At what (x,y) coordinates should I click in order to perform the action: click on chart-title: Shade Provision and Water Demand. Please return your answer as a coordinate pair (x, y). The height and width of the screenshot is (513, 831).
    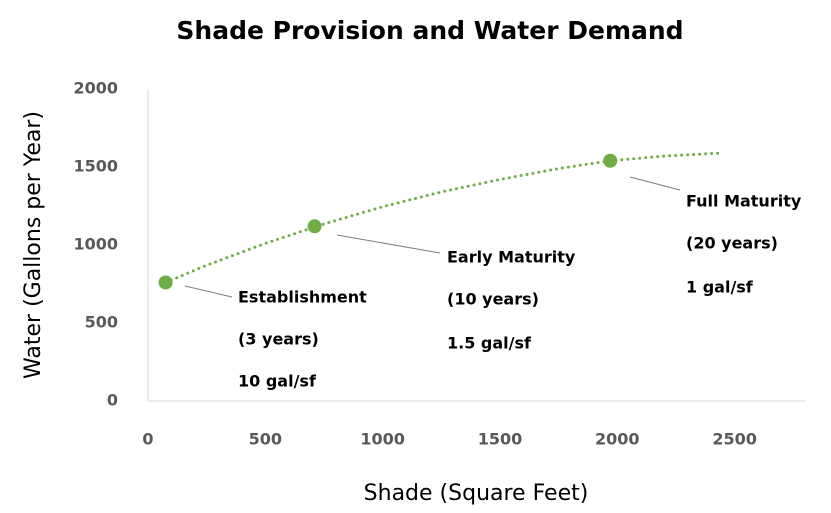
    Looking at the image, I should click on (429, 30).